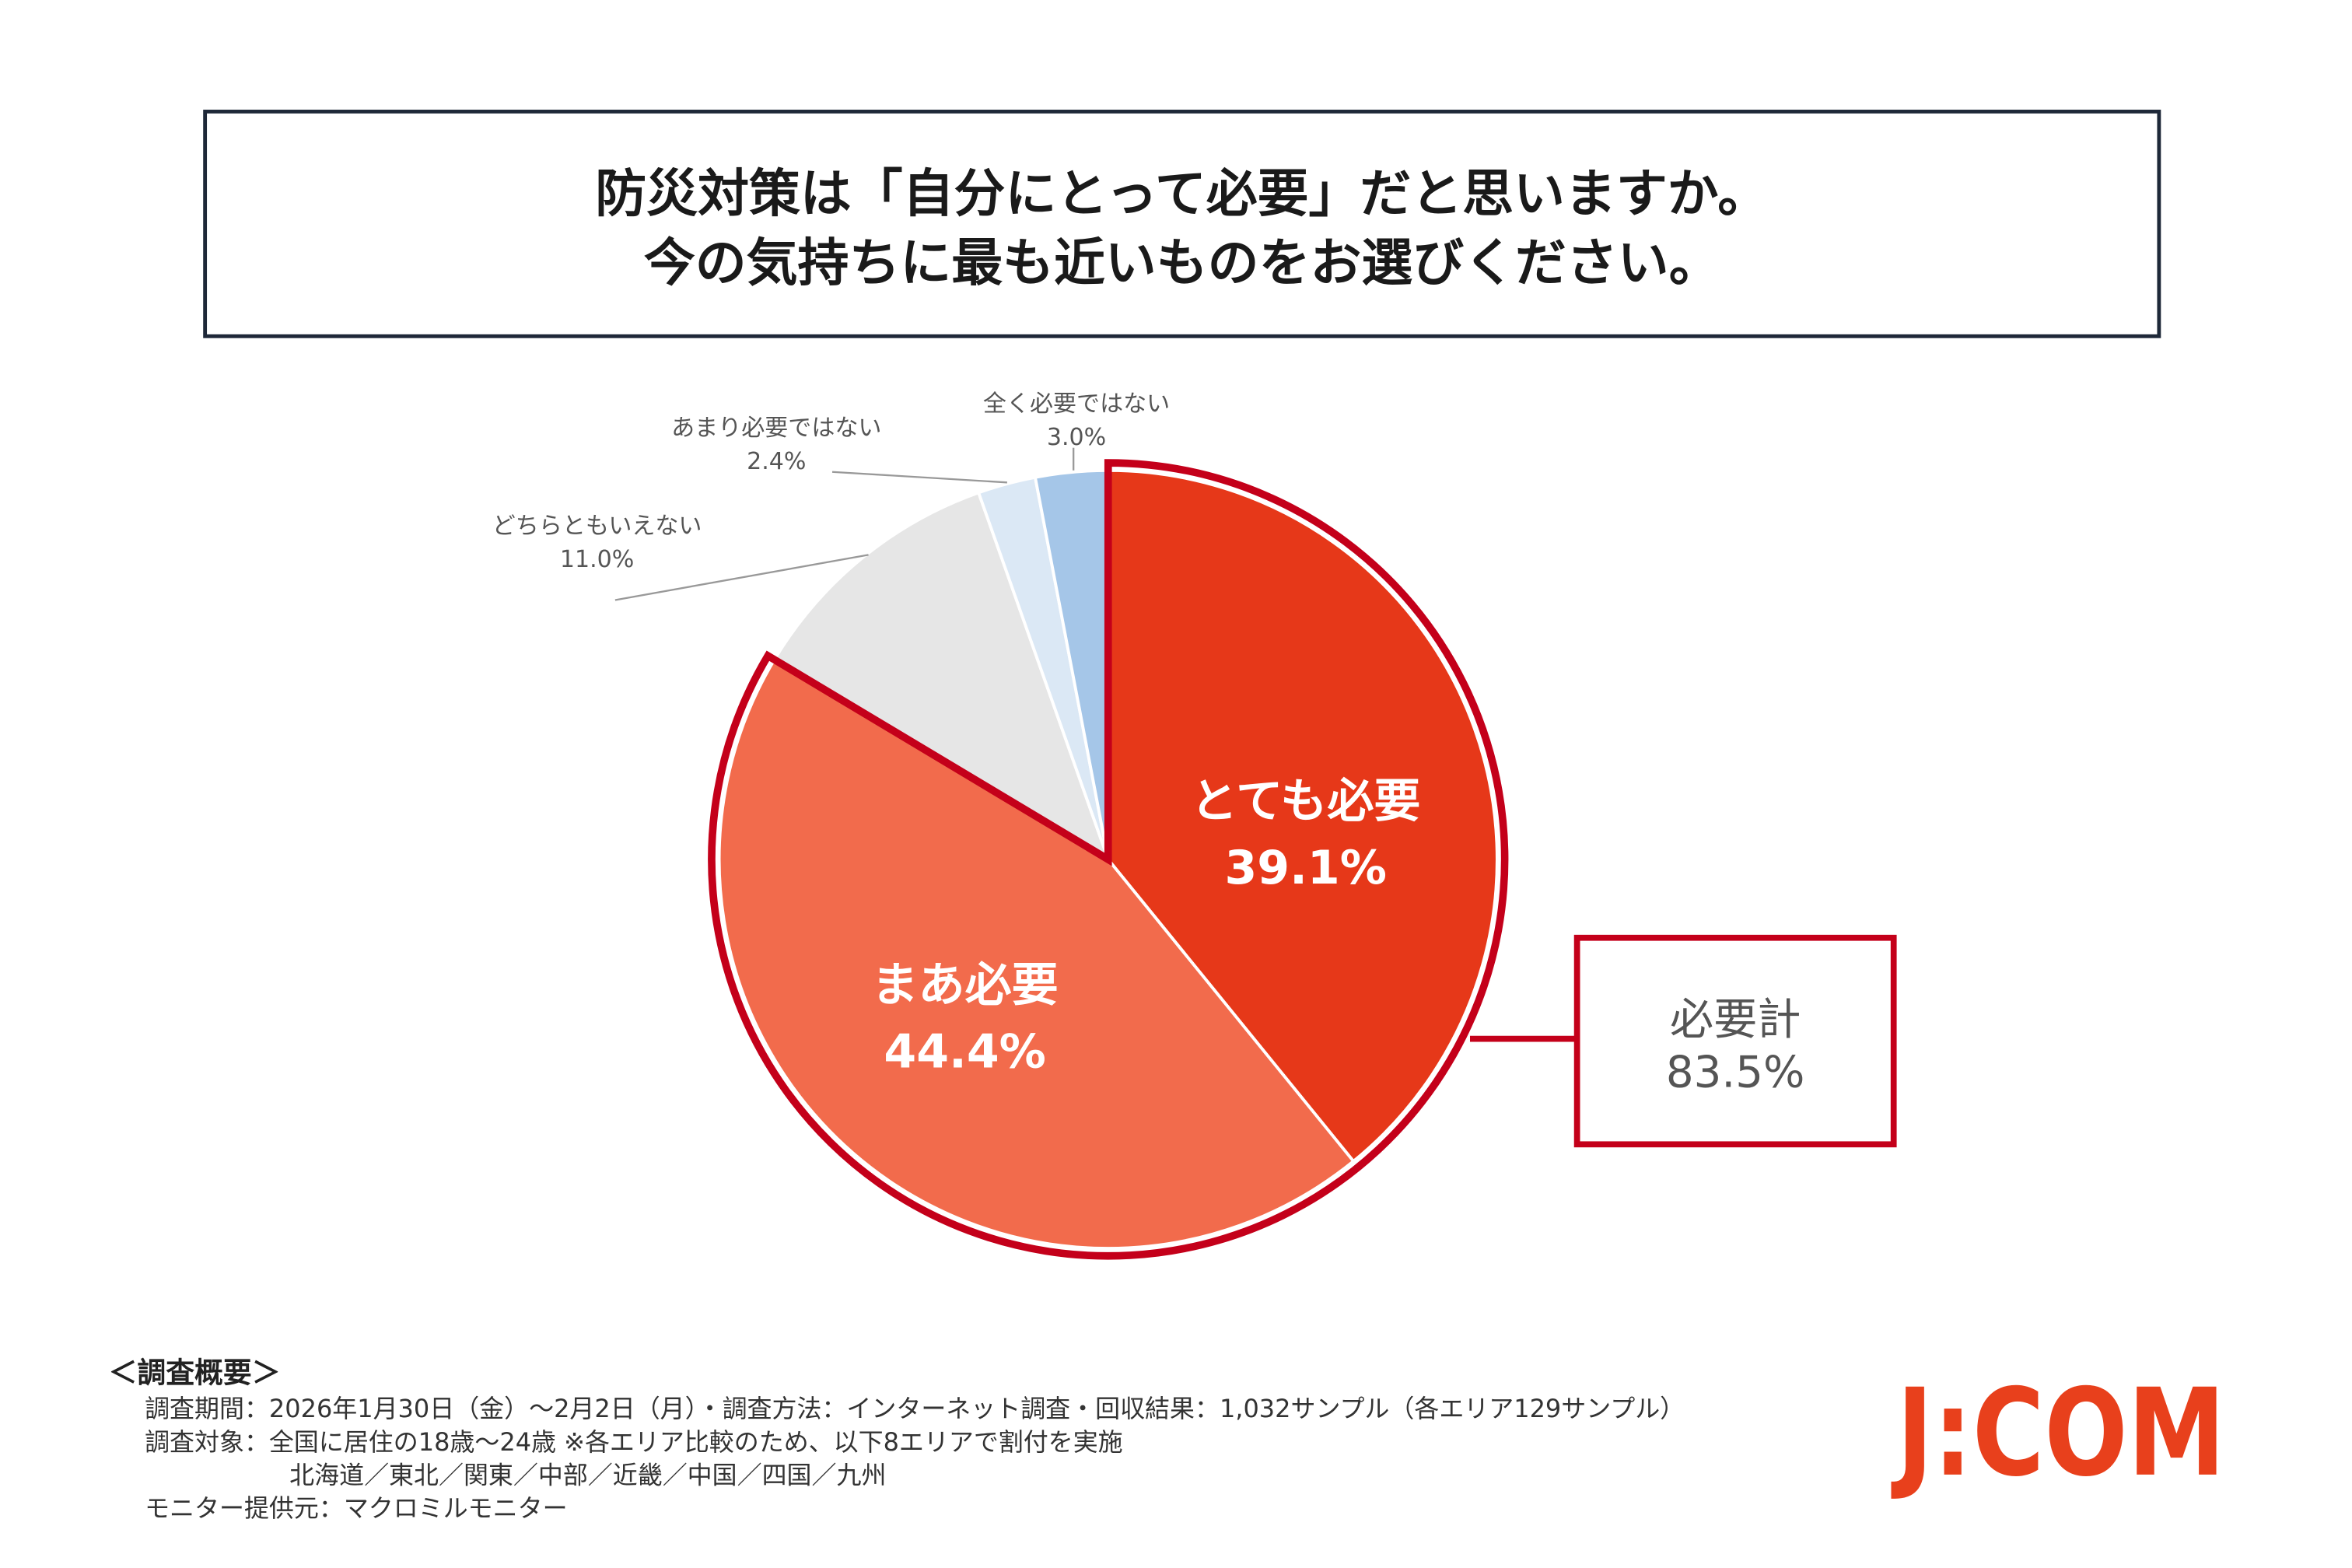  I want to click on slice-label-somewhat-necessary: まあ必要, so click(965, 986).